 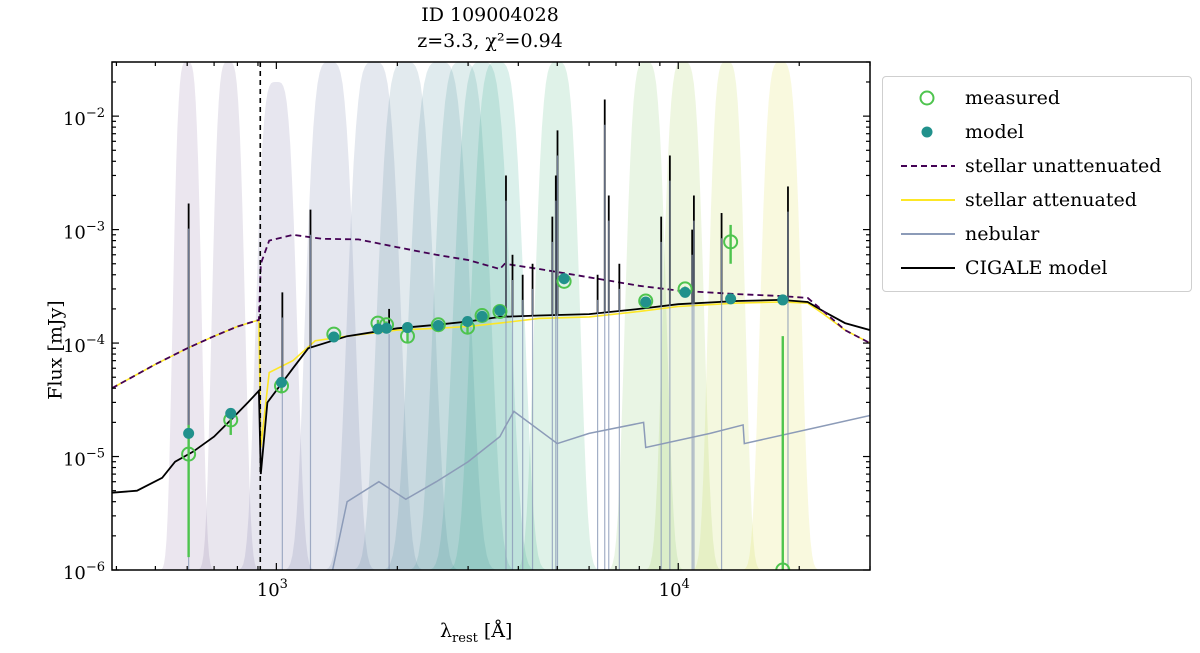 What do you see at coordinates (55, 350) in the screenshot?
I see `y-axis-label: Flux [mJy]` at bounding box center [55, 350].